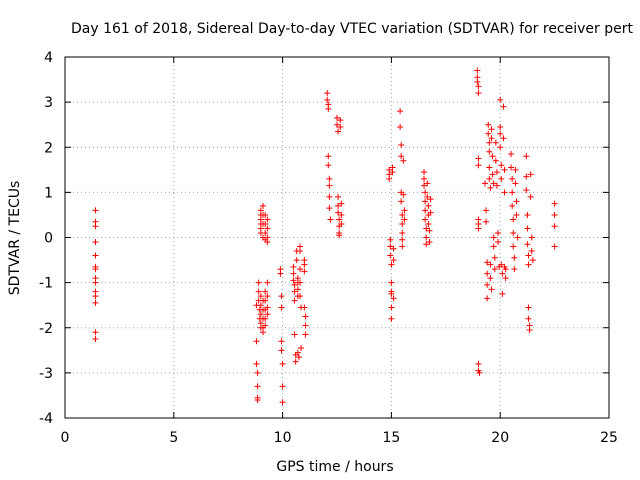  I want to click on x-tick-label: 15, so click(391, 438).